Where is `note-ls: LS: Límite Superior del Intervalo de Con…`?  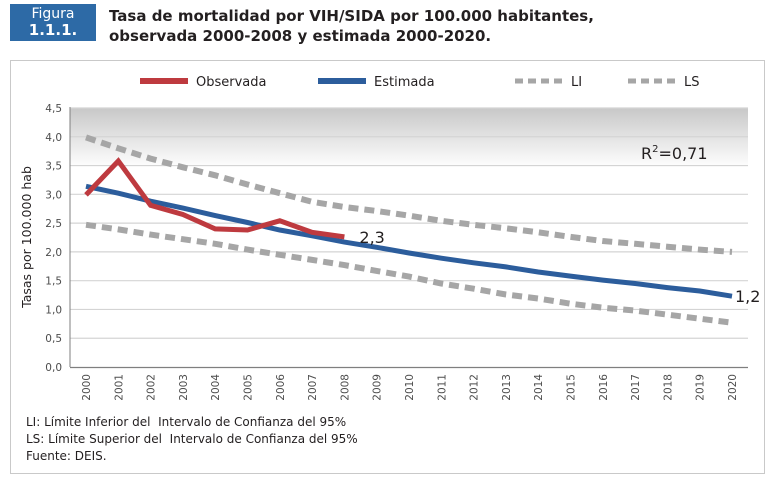
note-ls: LS: Límite Superior del Intervalo de Con… is located at coordinates (192, 439).